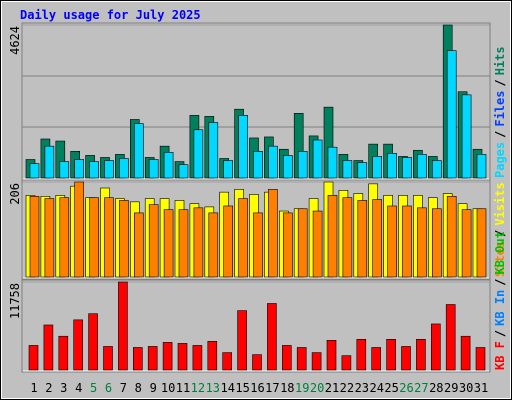 The width and height of the screenshot is (512, 400). What do you see at coordinates (63, 388) in the screenshot?
I see `x-tick-label: 3` at bounding box center [63, 388].